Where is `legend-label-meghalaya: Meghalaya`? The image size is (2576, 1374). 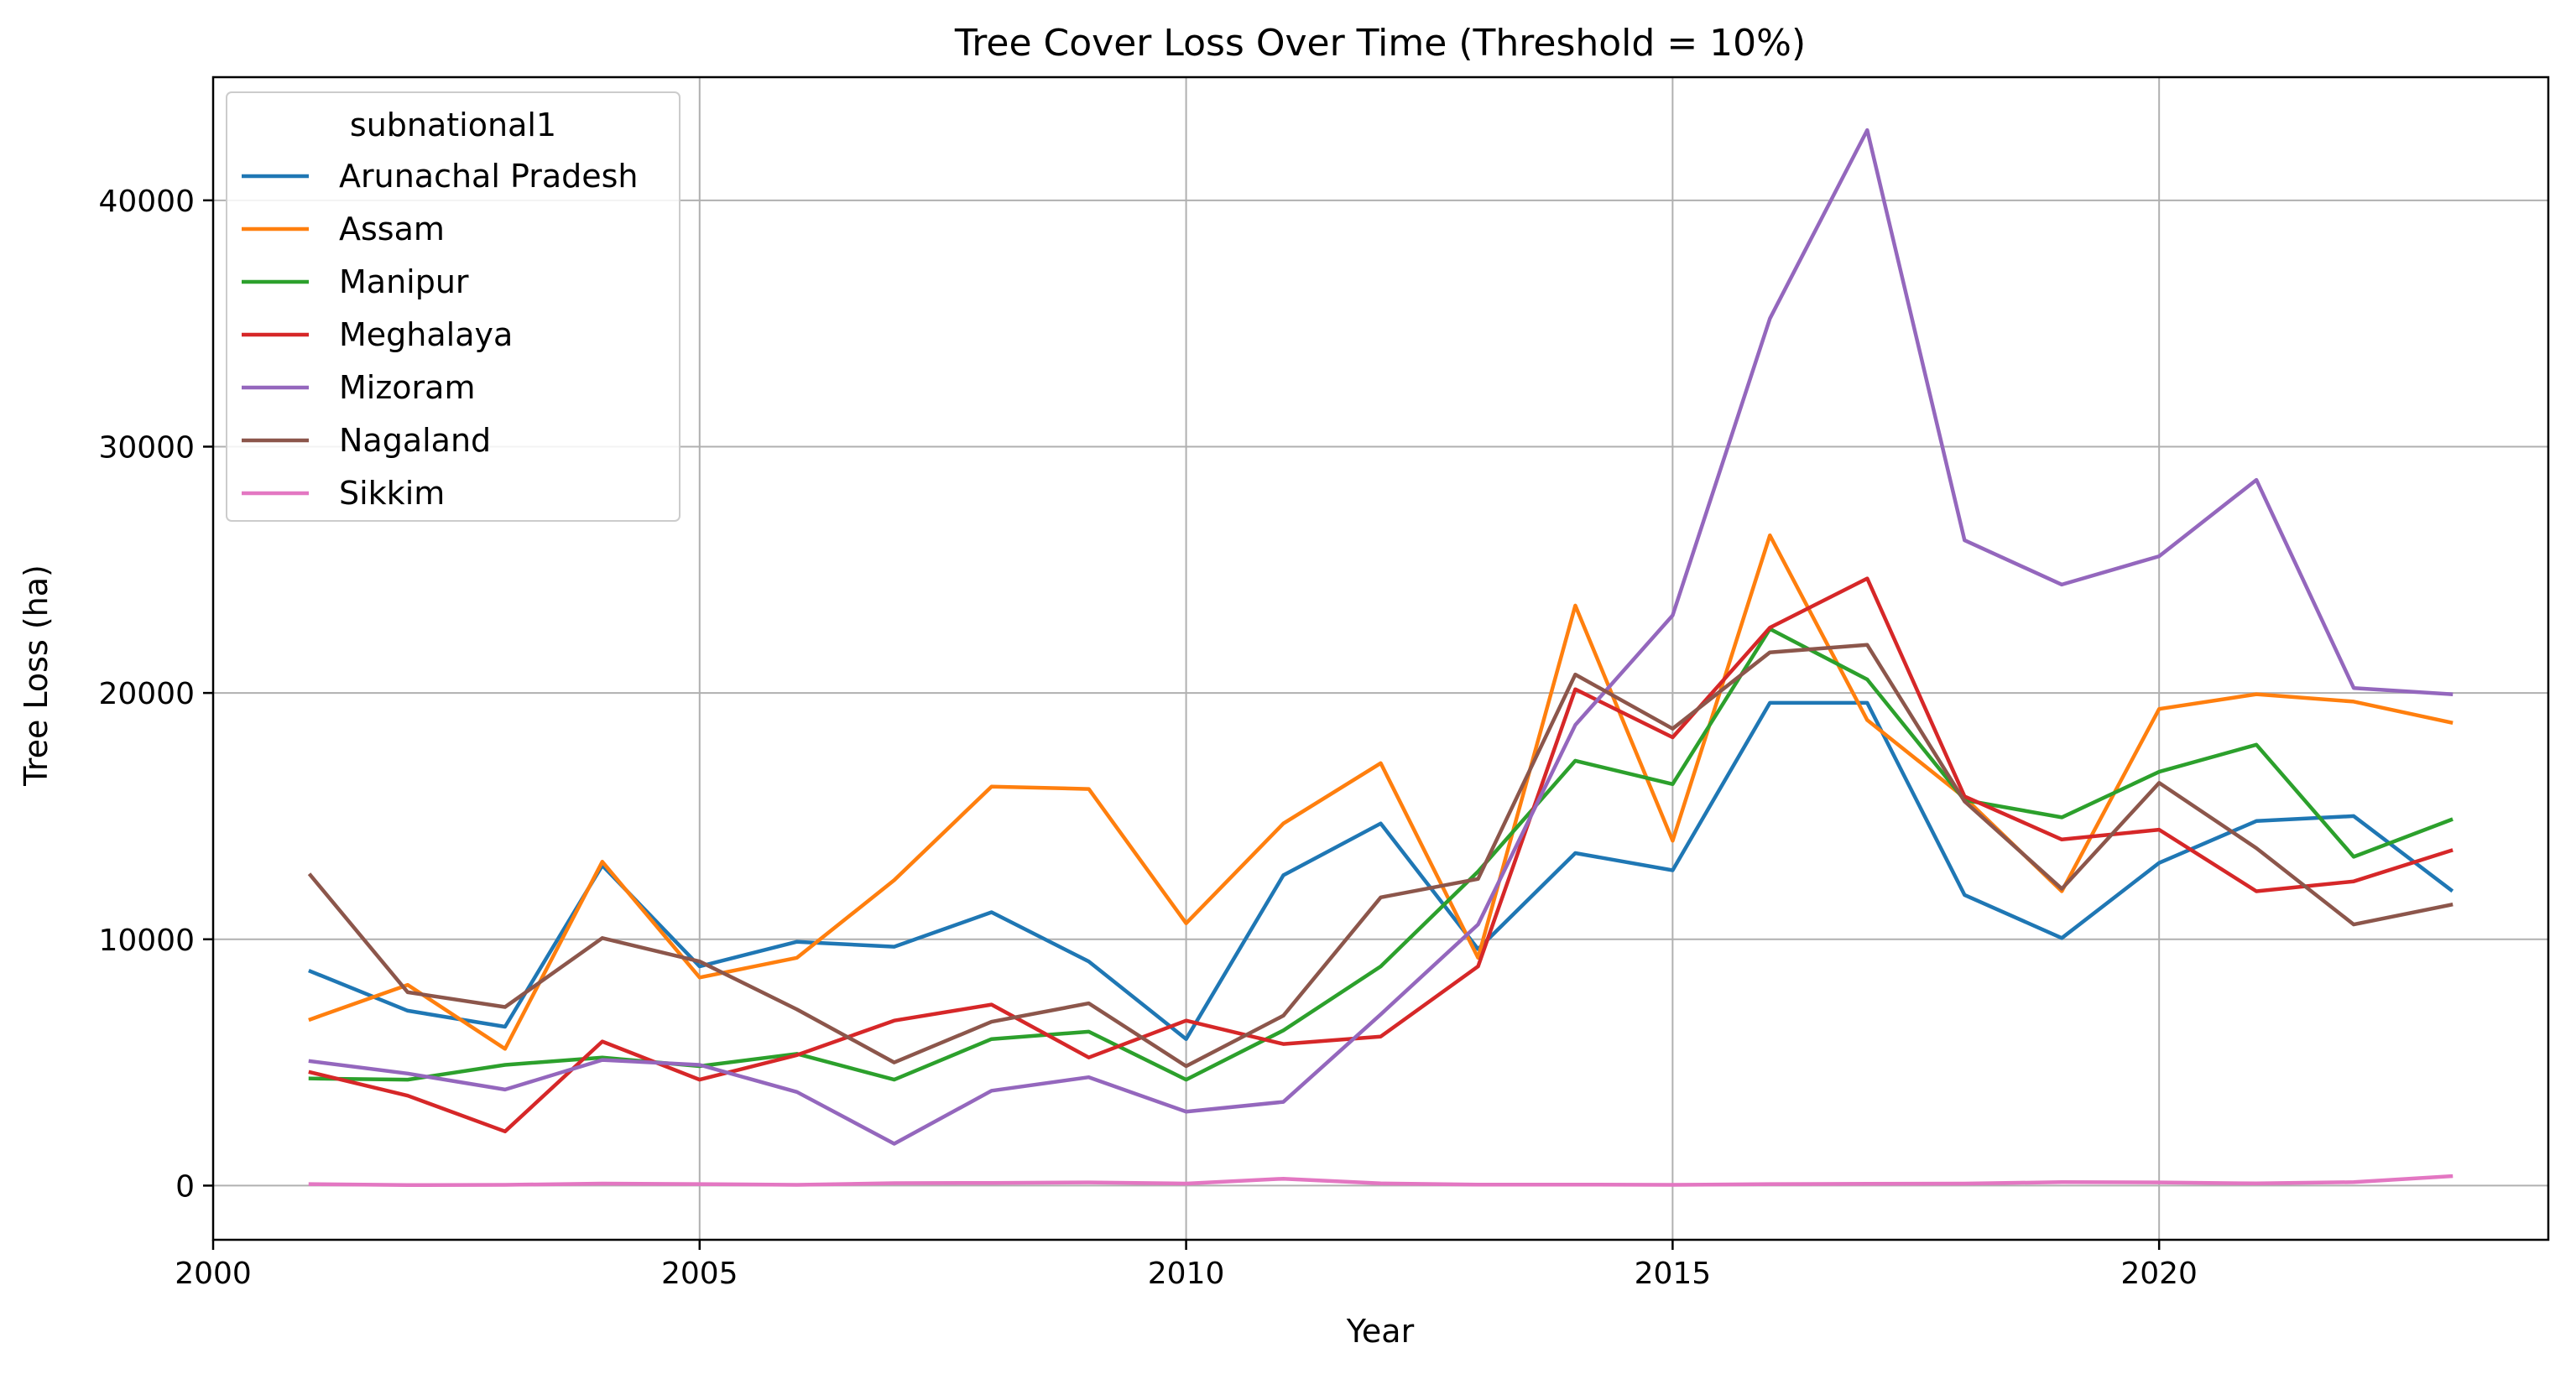
legend-label-meghalaya: Meghalaya is located at coordinates (426, 334).